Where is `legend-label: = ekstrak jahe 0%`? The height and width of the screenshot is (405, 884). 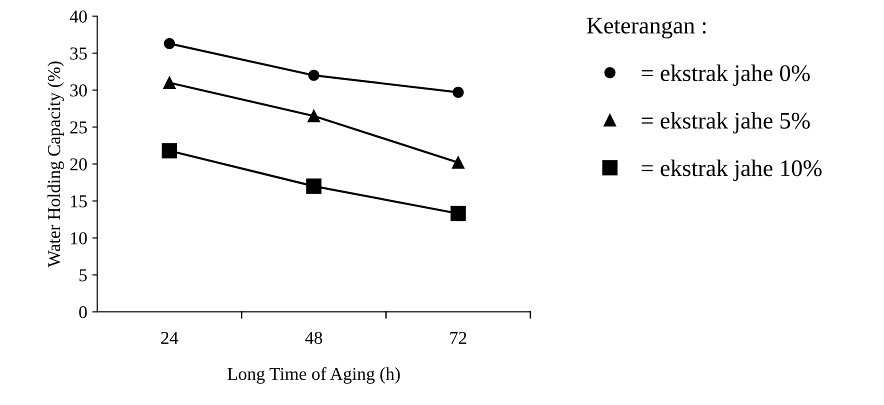
legend-label: = ekstrak jahe 0% is located at coordinates (726, 75).